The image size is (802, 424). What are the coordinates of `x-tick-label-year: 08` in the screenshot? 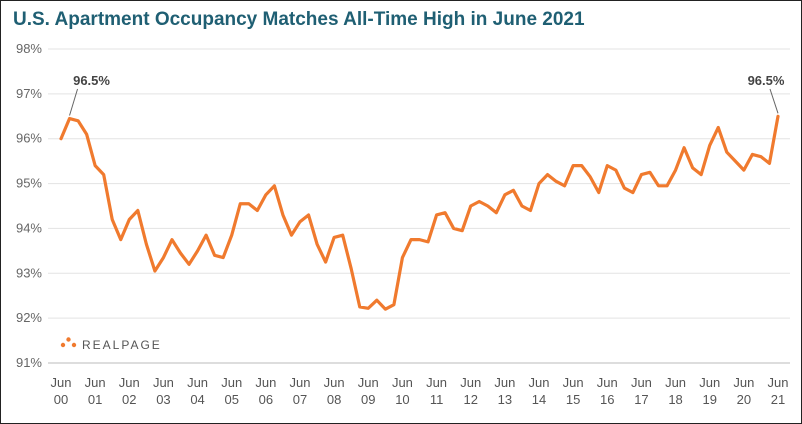 It's located at (334, 399).